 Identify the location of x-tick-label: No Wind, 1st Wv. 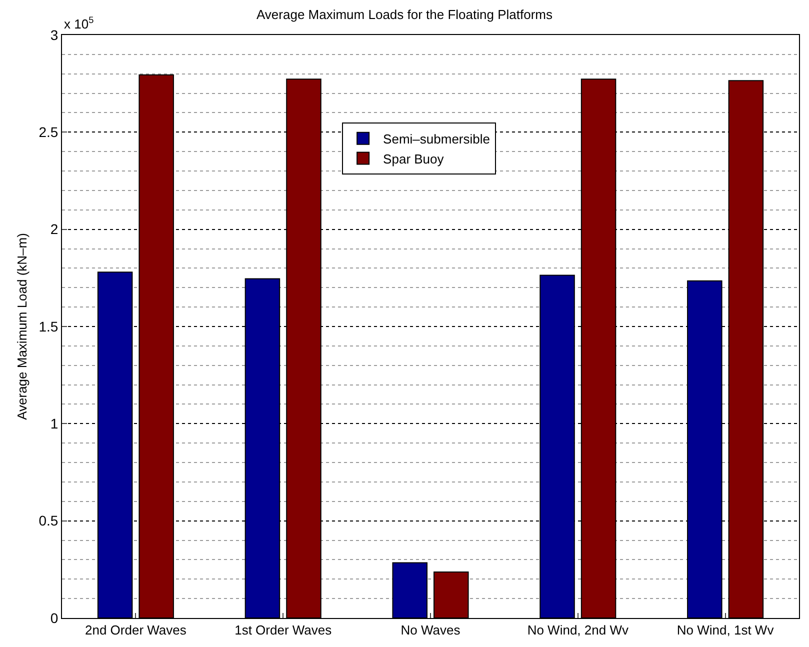
(725, 630).